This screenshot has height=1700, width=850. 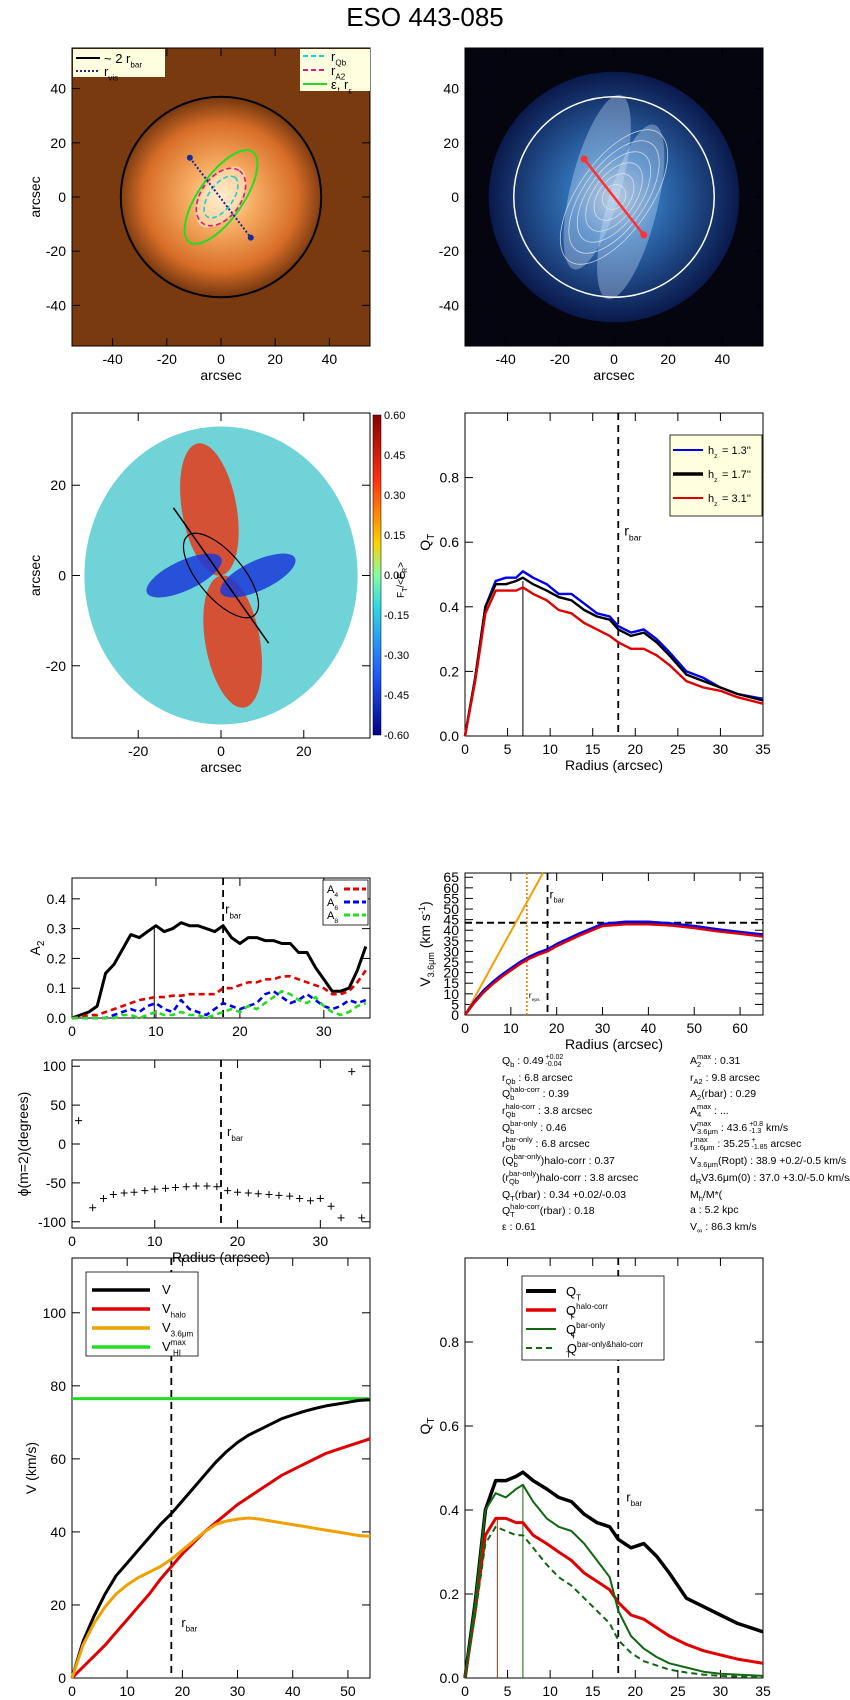 I want to click on param-row: V 3.6μm (Ropt) : 38.9 +0.2/-0.5 km/s, so click(x=768, y=1162).